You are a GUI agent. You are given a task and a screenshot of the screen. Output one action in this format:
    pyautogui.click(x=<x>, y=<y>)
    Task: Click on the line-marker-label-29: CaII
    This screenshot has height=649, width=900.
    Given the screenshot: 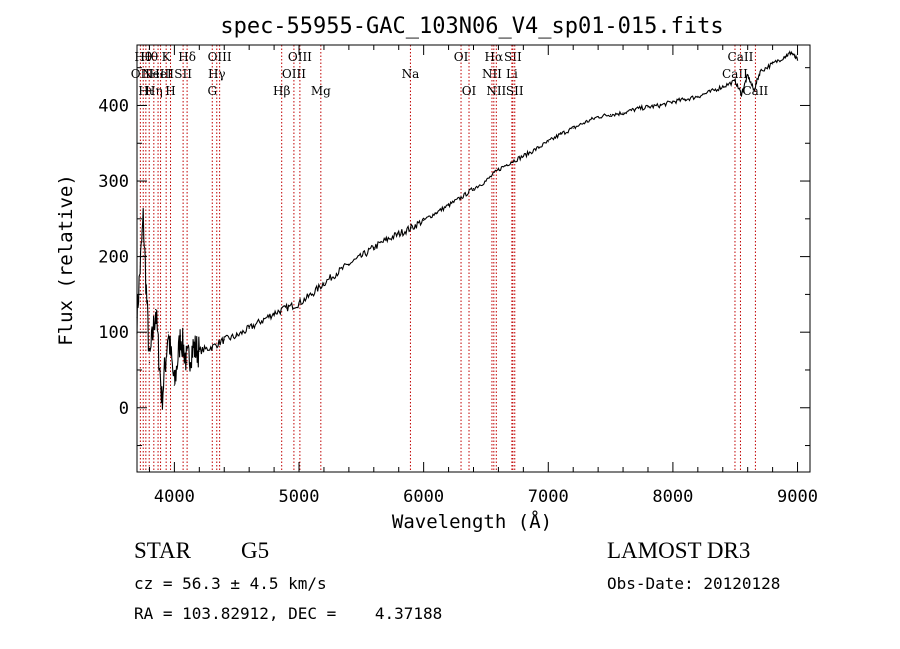 What is the action you would take?
    pyautogui.click(x=755, y=91)
    